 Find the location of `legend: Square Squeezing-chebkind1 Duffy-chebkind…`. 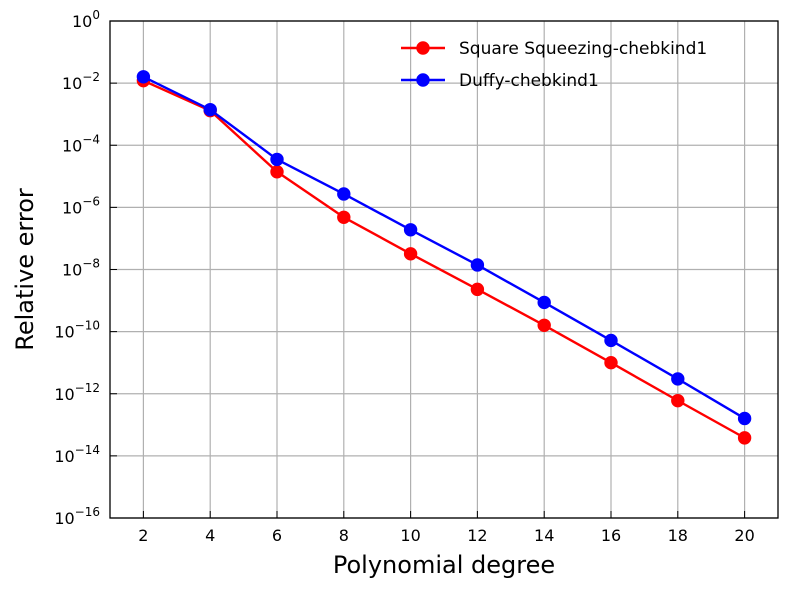

legend: Square Squeezing-chebkind1 Duffy-chebkind… is located at coordinates (554, 65).